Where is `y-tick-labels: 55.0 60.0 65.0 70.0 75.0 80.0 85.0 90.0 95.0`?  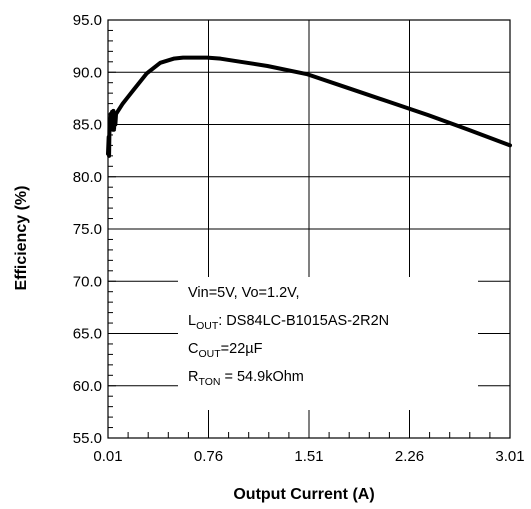
y-tick-labels: 55.0 60.0 65.0 70.0 75.0 80.0 85.0 90.0 95.0 is located at coordinates (87, 229).